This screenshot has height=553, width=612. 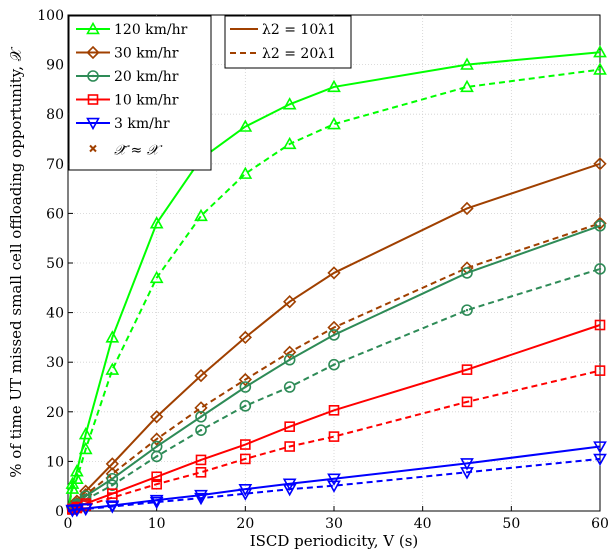 What do you see at coordinates (55, 264) in the screenshot?
I see `y-tick-label-5: 50` at bounding box center [55, 264].